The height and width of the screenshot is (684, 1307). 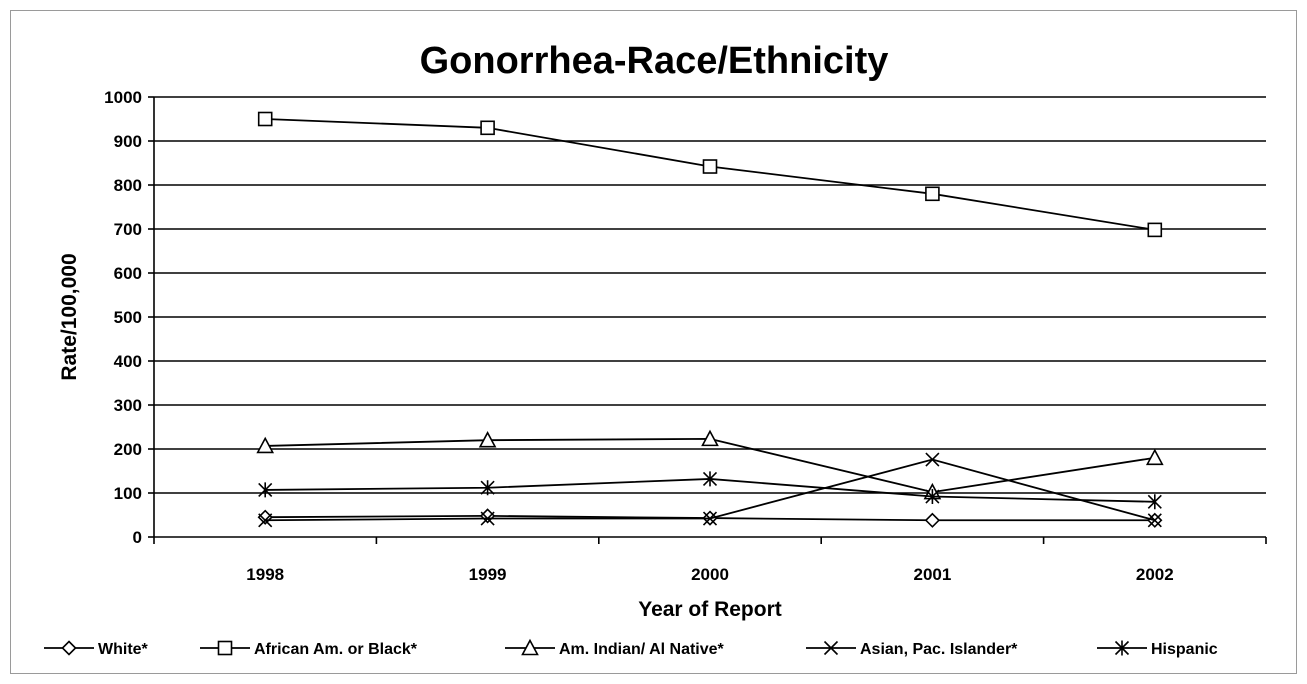 What do you see at coordinates (69, 316) in the screenshot?
I see `y-axis-label: Rate/100,000` at bounding box center [69, 316].